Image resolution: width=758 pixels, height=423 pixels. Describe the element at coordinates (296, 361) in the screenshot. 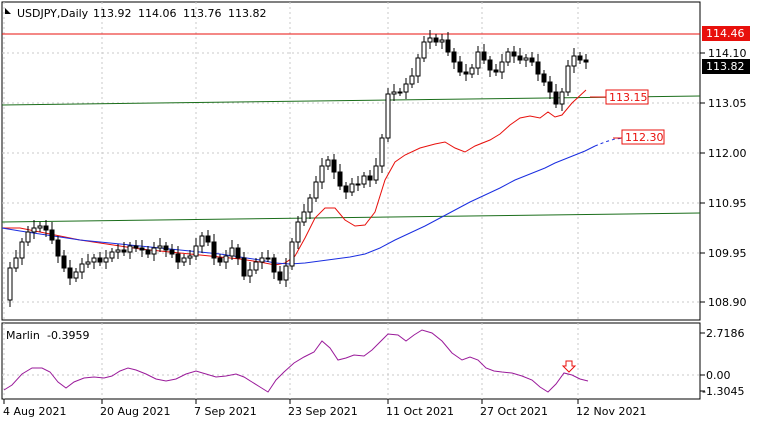

I see `marlin-oscillator-line` at that location.